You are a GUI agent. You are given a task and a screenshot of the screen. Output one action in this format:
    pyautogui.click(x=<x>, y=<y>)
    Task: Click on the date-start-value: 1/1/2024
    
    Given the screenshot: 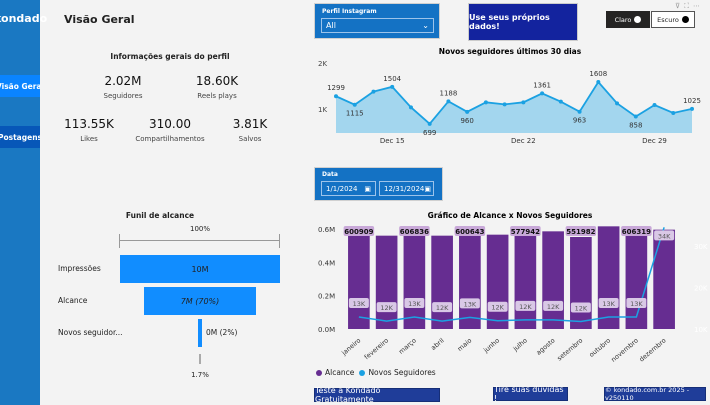 What is the action you would take?
    pyautogui.click(x=342, y=188)
    